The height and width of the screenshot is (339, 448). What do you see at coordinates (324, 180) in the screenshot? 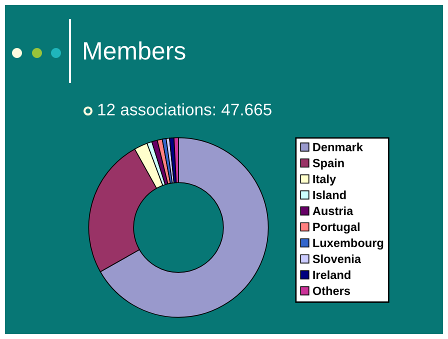
I see `legend-label: Italy` at bounding box center [324, 180].